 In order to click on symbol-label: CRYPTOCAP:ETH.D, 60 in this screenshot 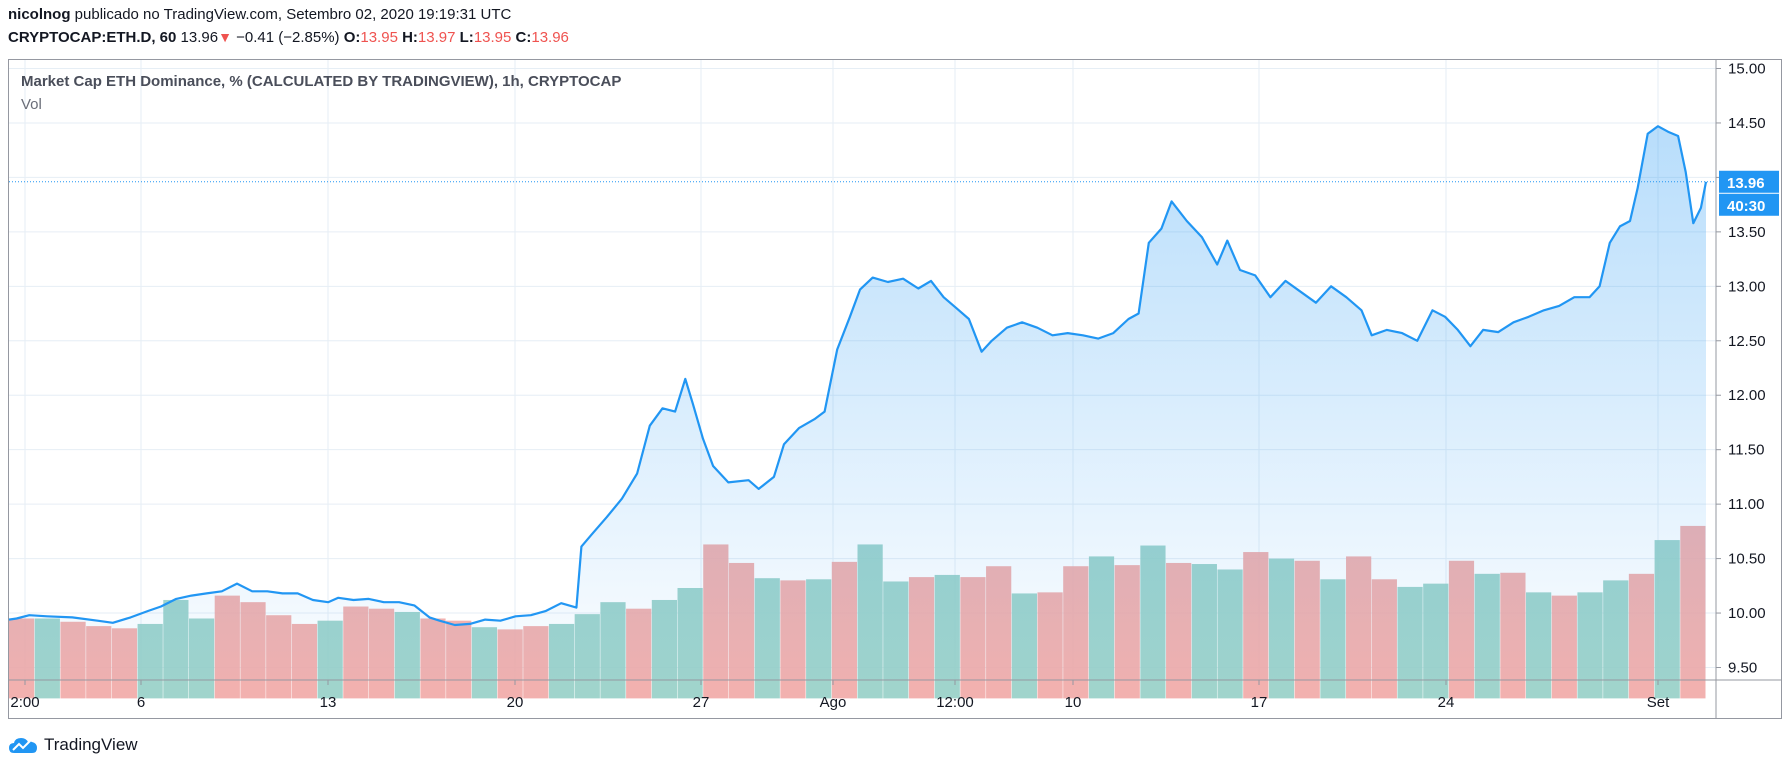, I will do `click(92, 37)`.